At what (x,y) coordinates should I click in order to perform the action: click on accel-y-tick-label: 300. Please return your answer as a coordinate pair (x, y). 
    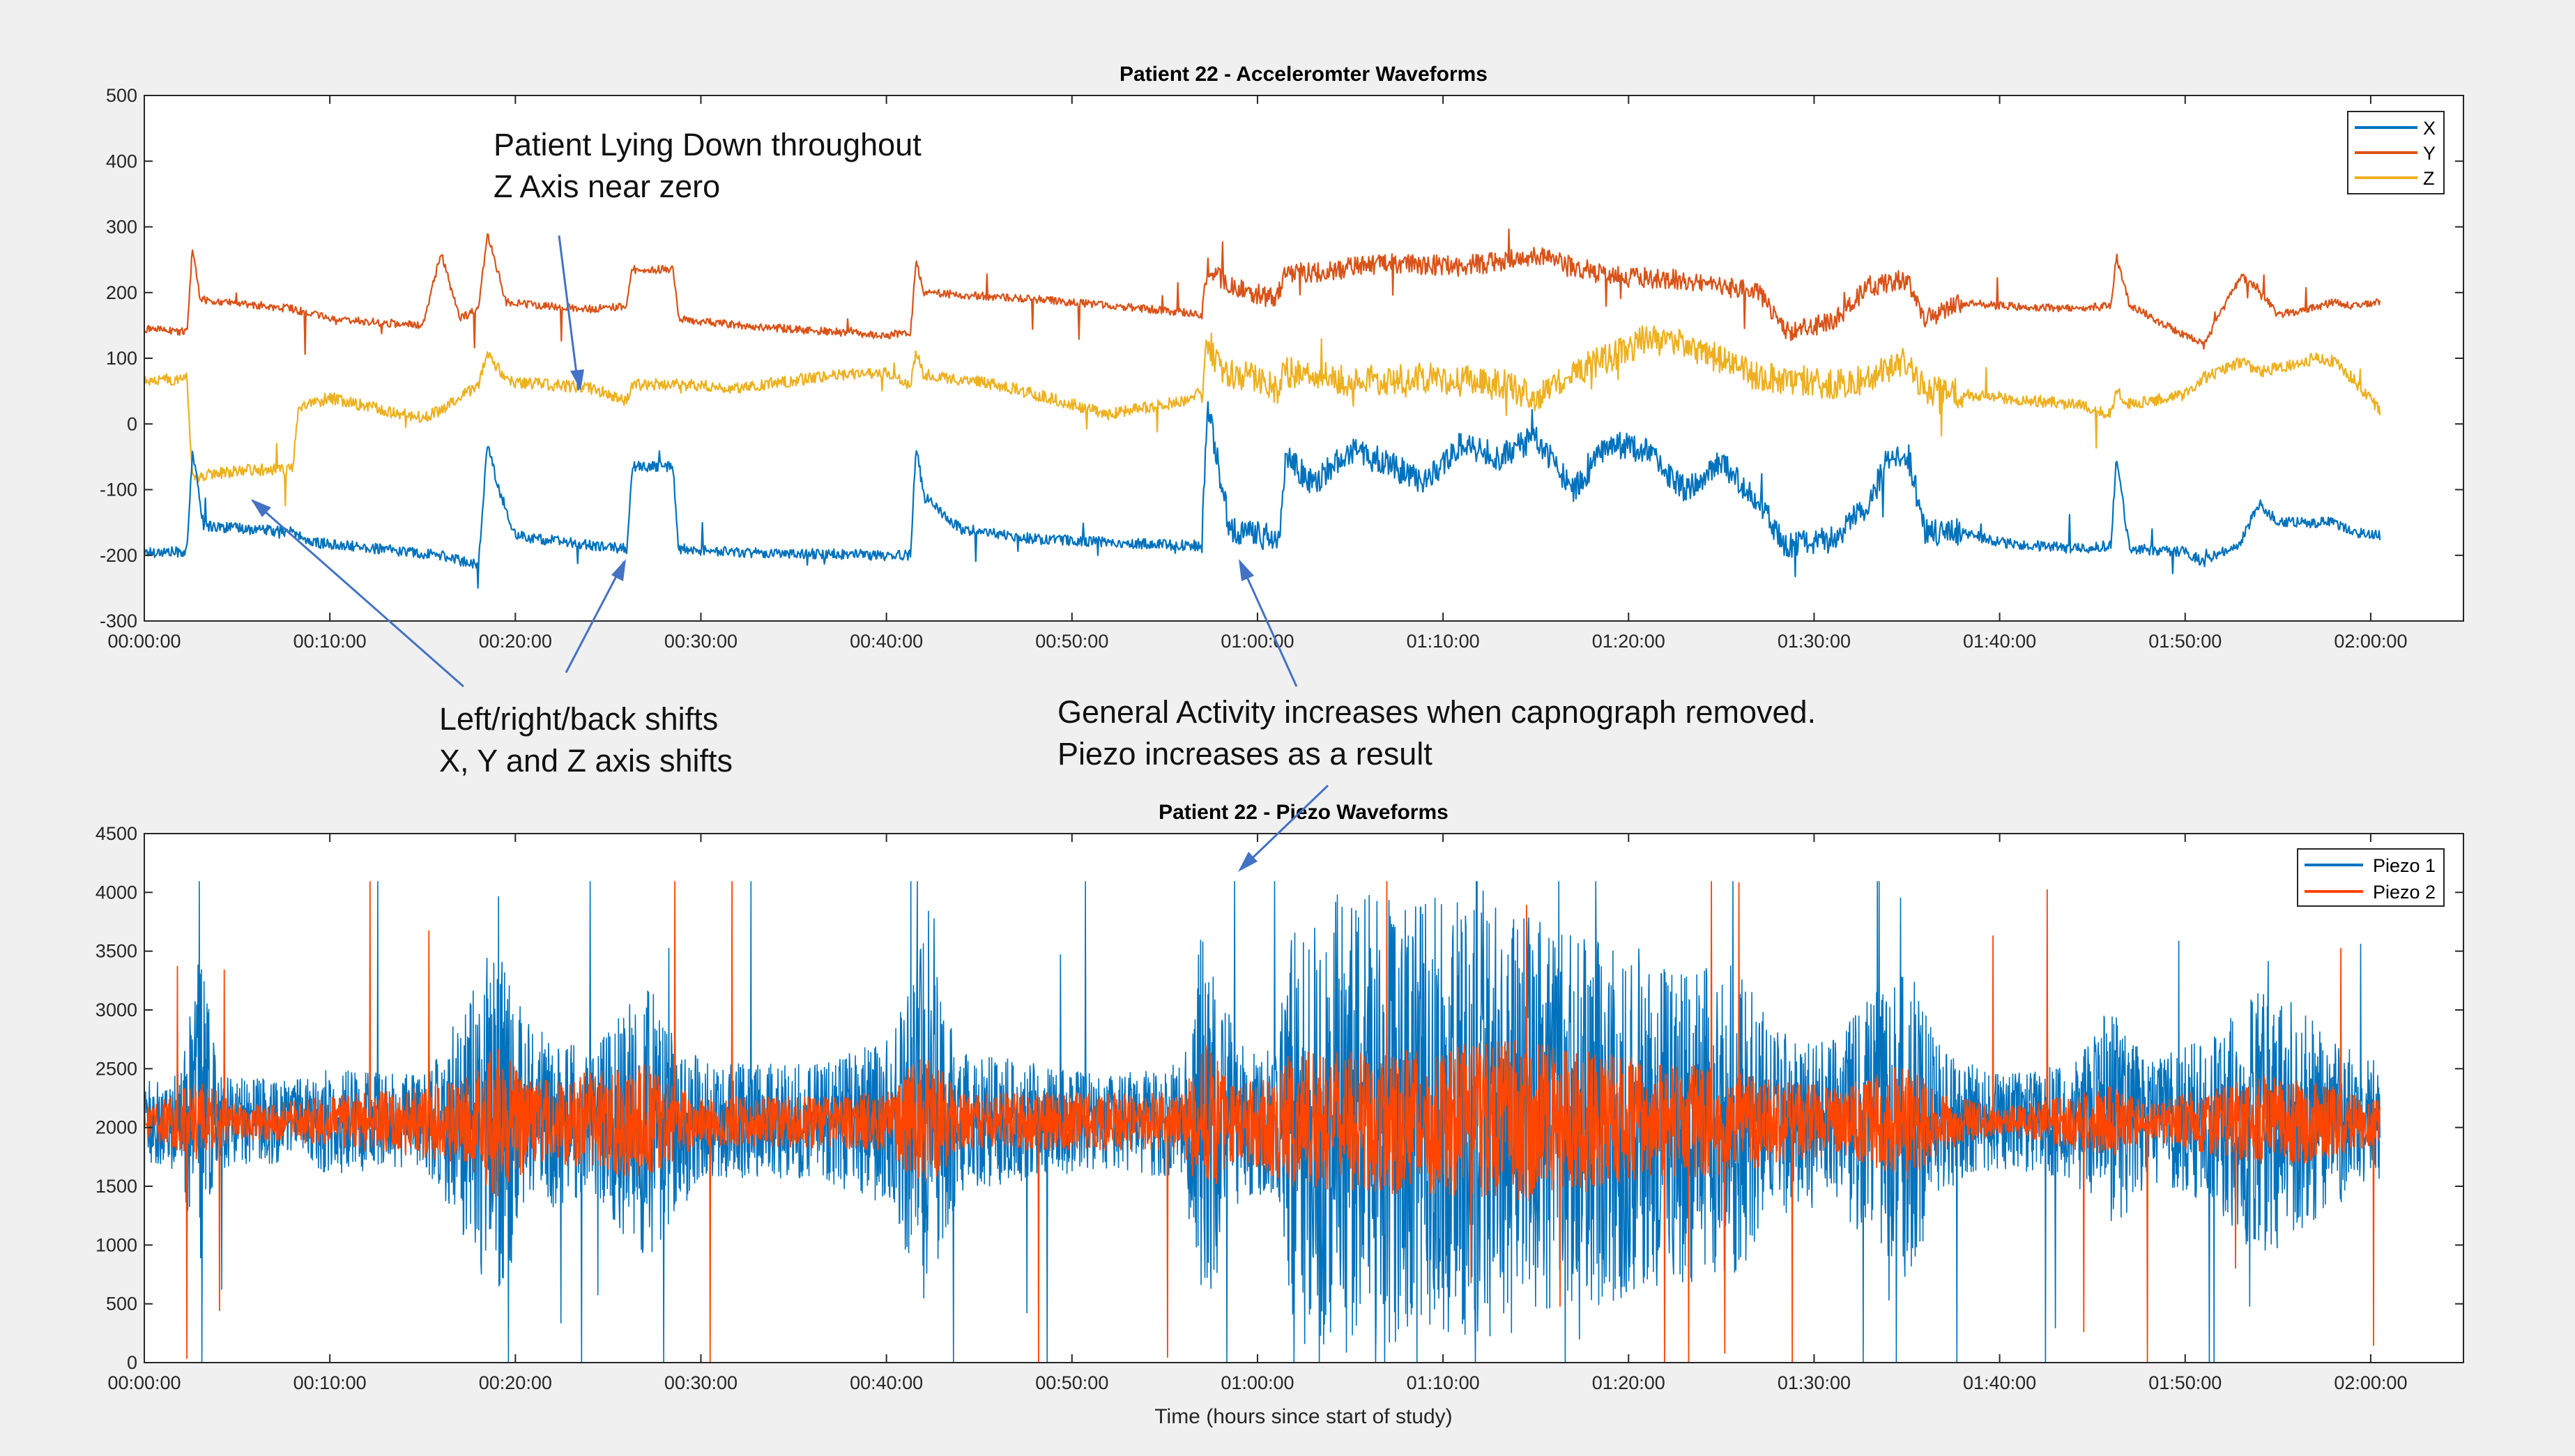
    Looking at the image, I should click on (121, 228).